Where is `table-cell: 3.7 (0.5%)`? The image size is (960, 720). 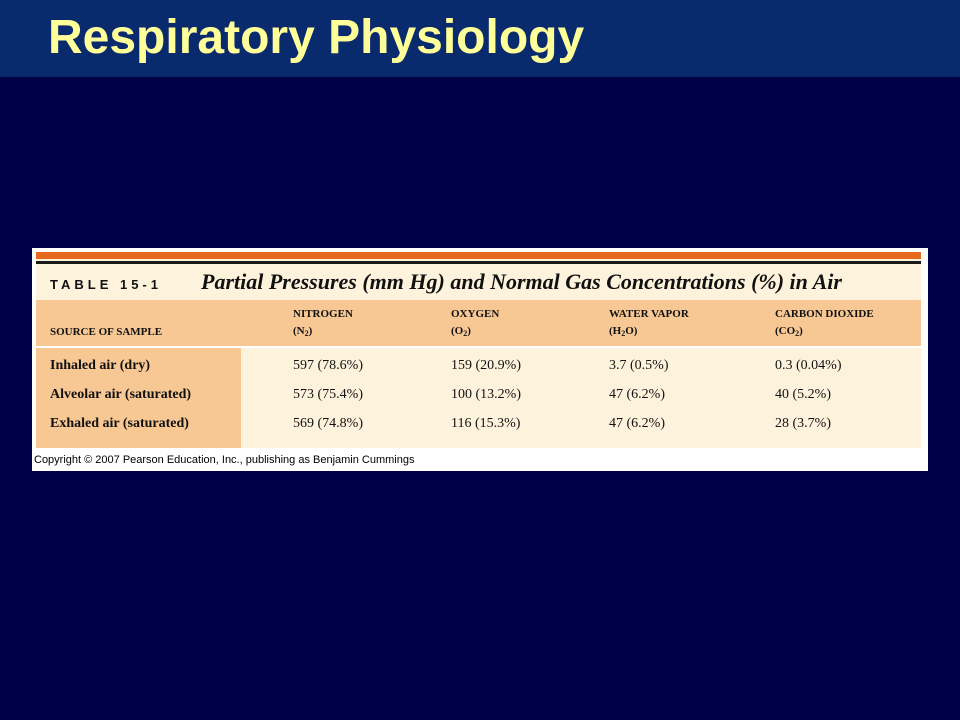 table-cell: 3.7 (0.5%) is located at coordinates (639, 365).